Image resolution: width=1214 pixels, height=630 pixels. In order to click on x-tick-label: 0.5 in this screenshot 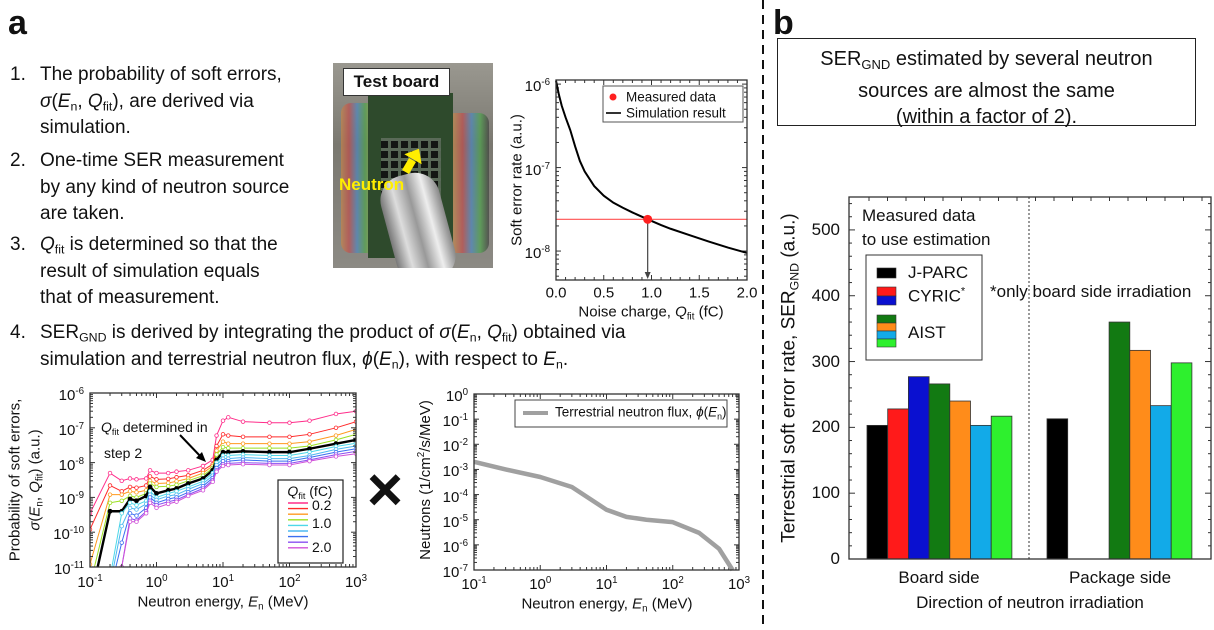, I will do `click(604, 293)`.